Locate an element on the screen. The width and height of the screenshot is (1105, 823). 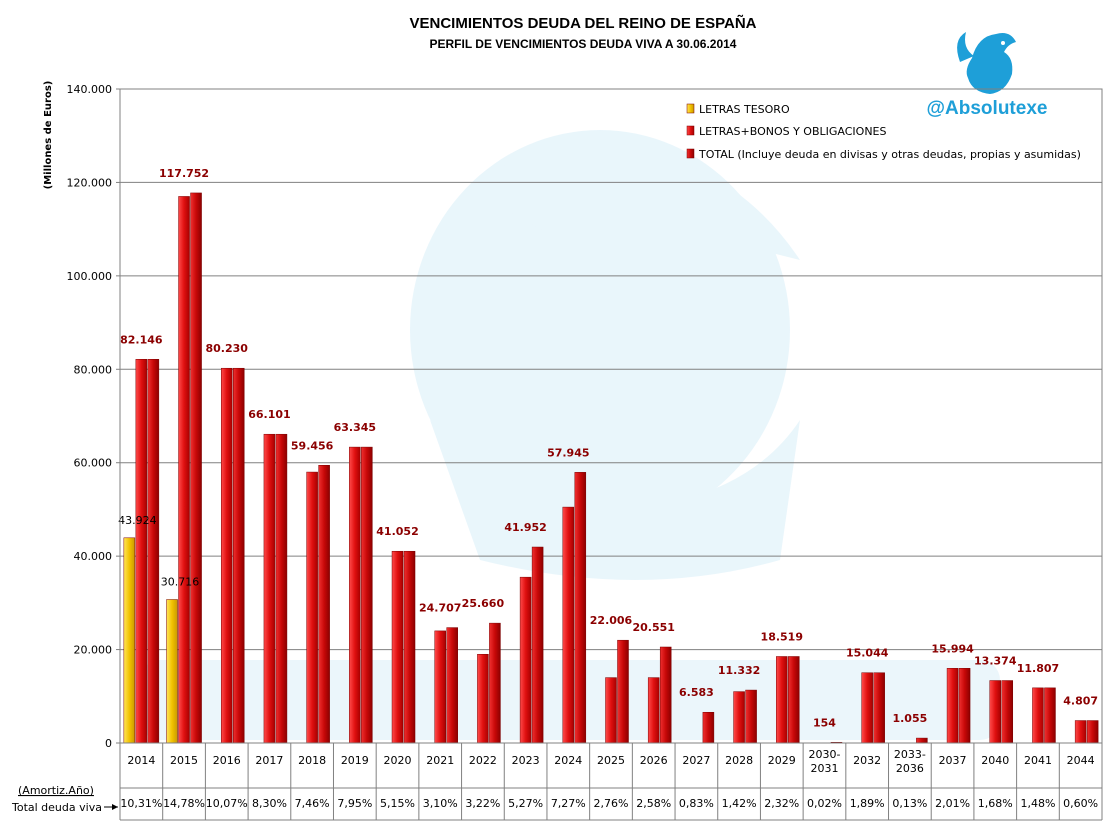
y-tick-label: 140.000 is located at coordinates (90, 89).